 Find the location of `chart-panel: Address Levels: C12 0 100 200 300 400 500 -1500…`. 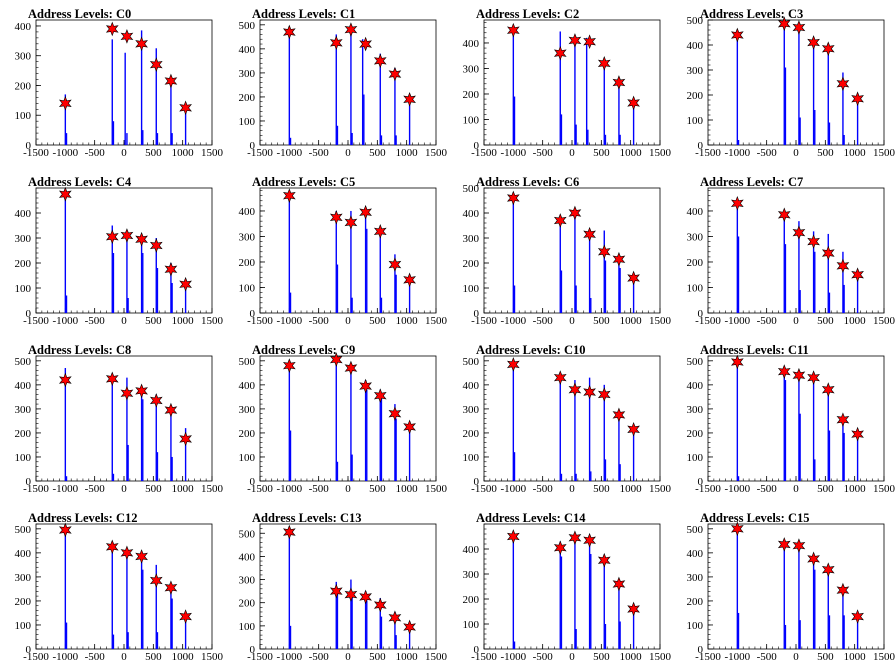

chart-panel: Address Levels: C12 0 100 200 300 400 500 -1500… is located at coordinates (112, 588).